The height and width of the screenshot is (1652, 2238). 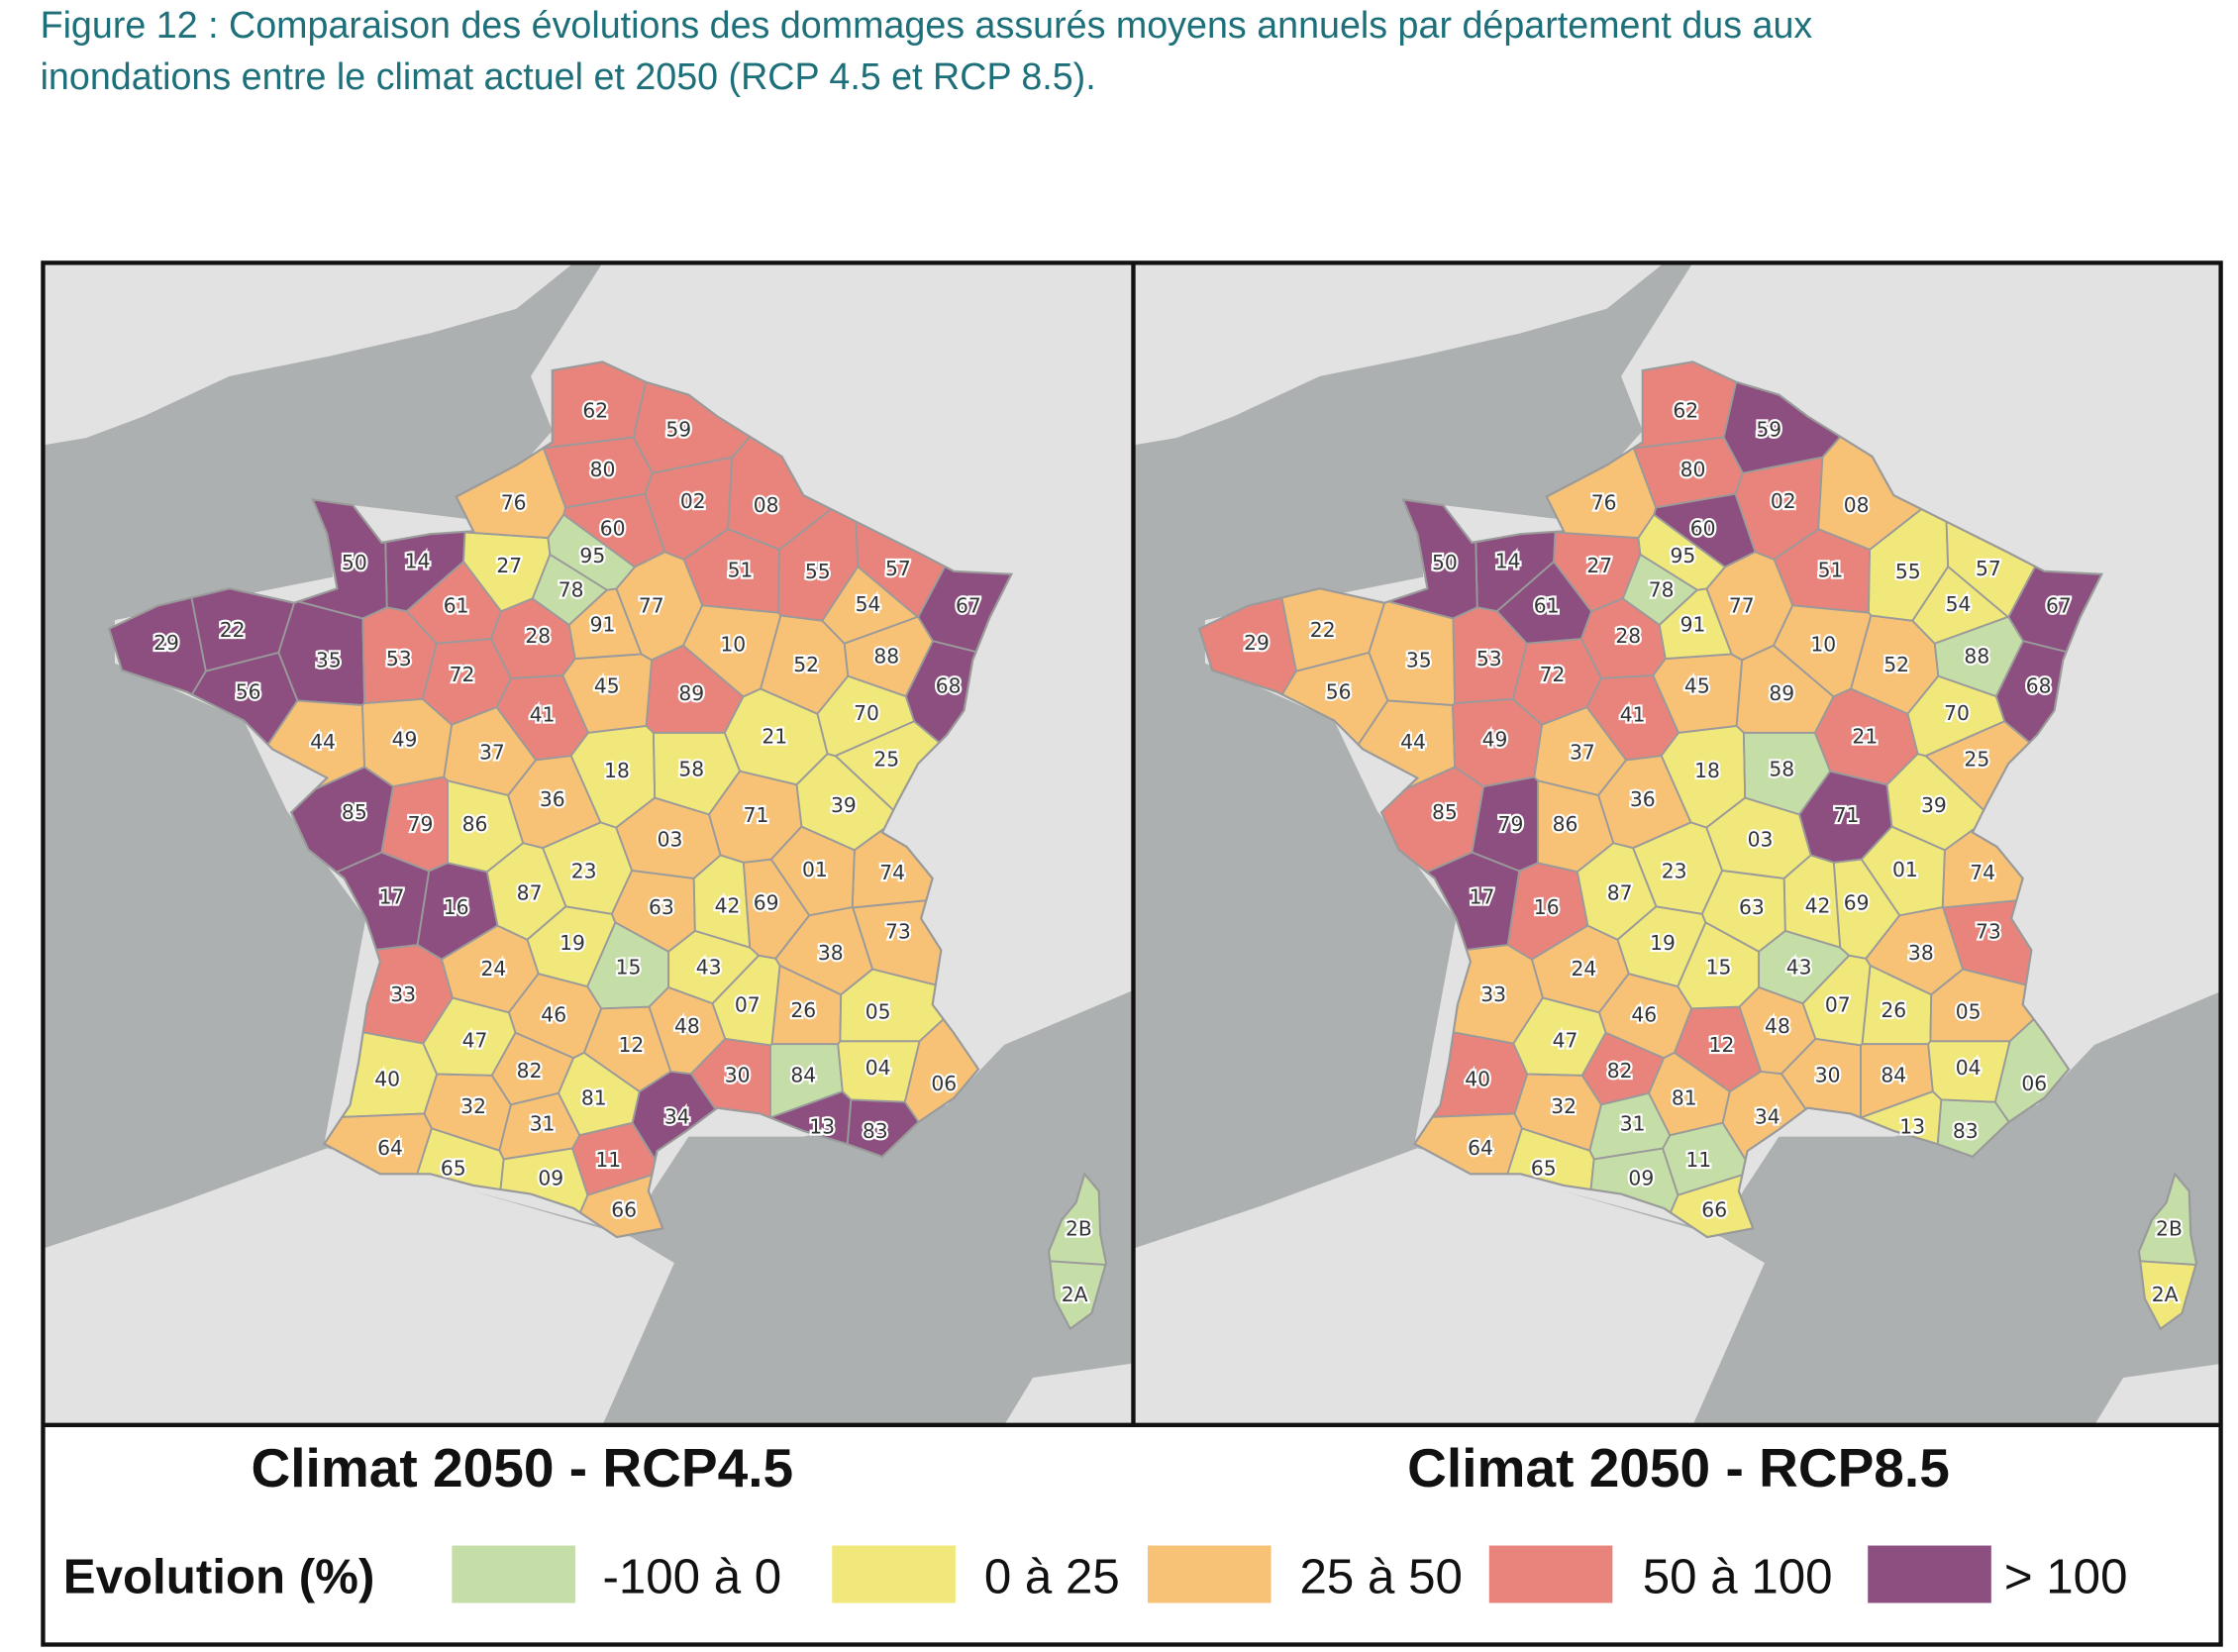 What do you see at coordinates (831, 953) in the screenshot?
I see `department-label-38: 38` at bounding box center [831, 953].